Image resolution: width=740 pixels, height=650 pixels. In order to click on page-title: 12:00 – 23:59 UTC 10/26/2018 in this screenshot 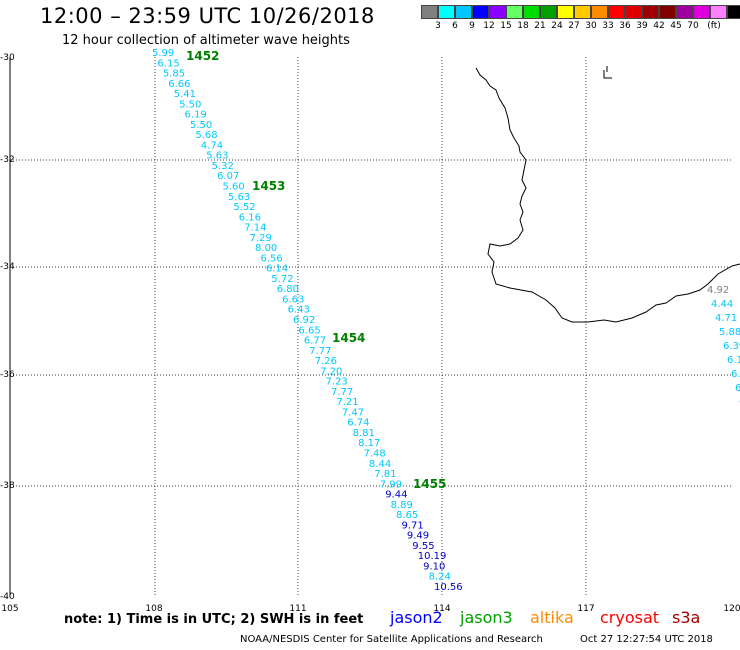, I will do `click(207, 16)`.